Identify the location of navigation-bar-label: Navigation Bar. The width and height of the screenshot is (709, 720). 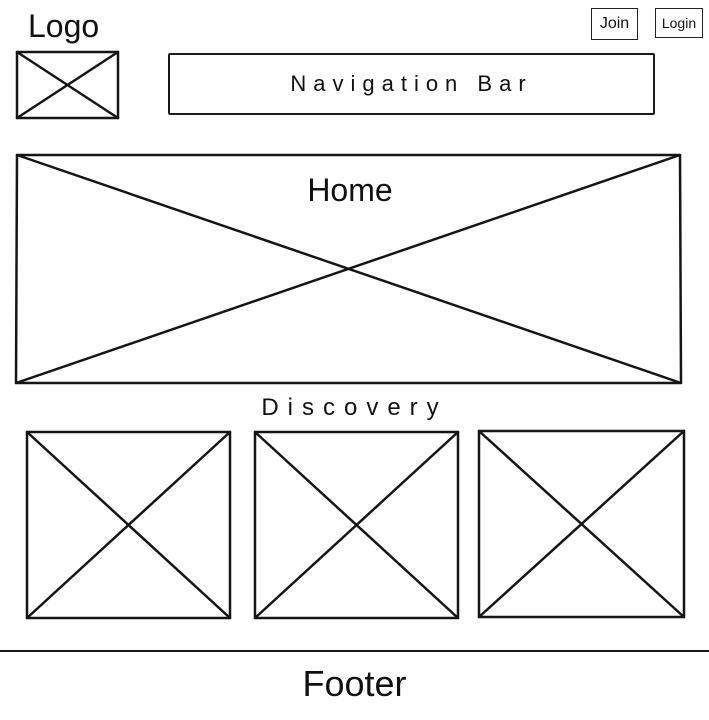
(411, 83).